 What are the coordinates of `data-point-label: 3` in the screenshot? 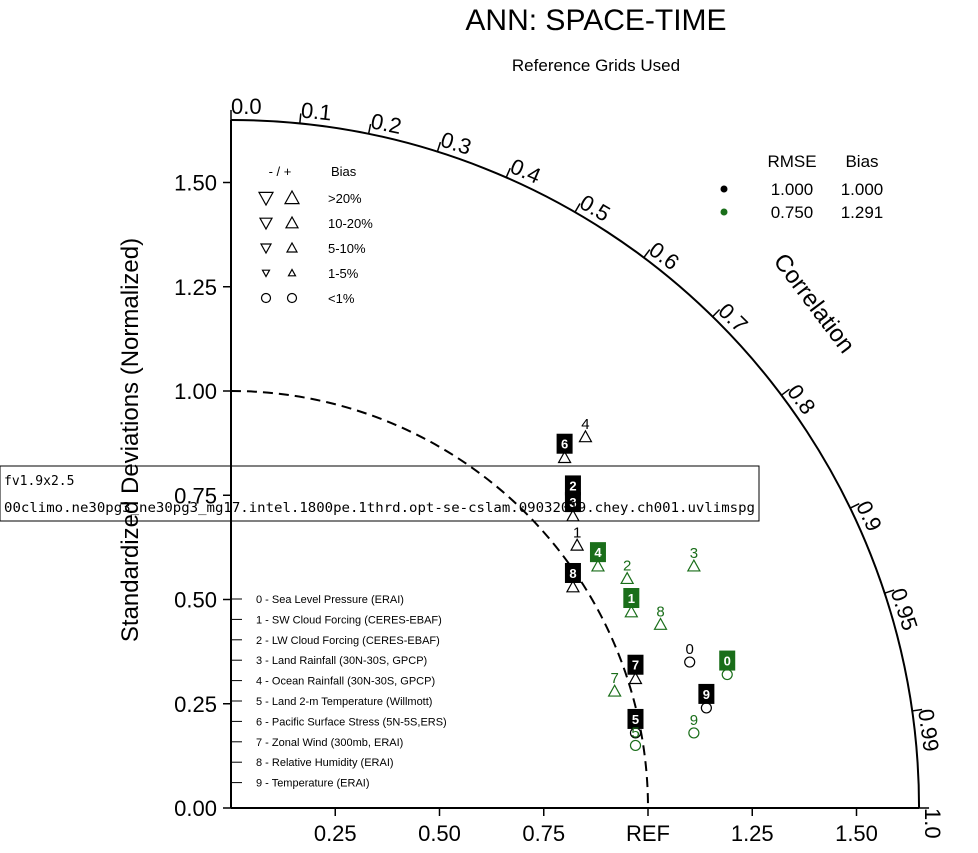 It's located at (694, 553).